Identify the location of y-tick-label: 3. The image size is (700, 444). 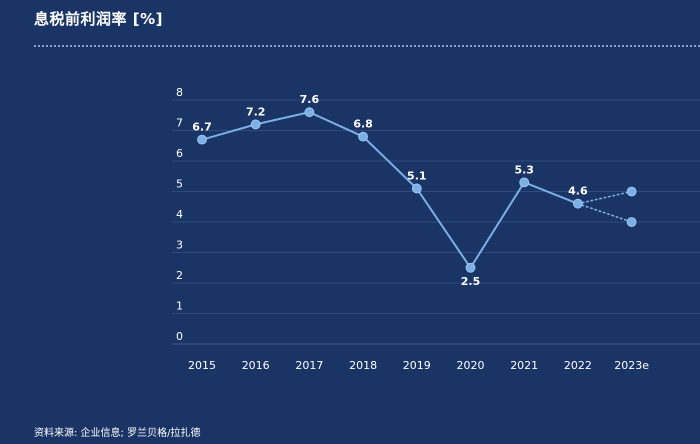
(179, 245).